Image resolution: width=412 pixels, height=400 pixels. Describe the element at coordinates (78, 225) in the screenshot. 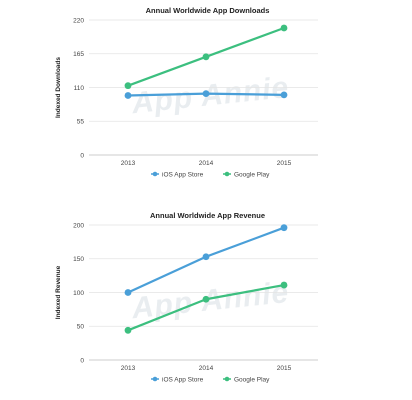

I see `revenue-ytick-label: 200` at that location.